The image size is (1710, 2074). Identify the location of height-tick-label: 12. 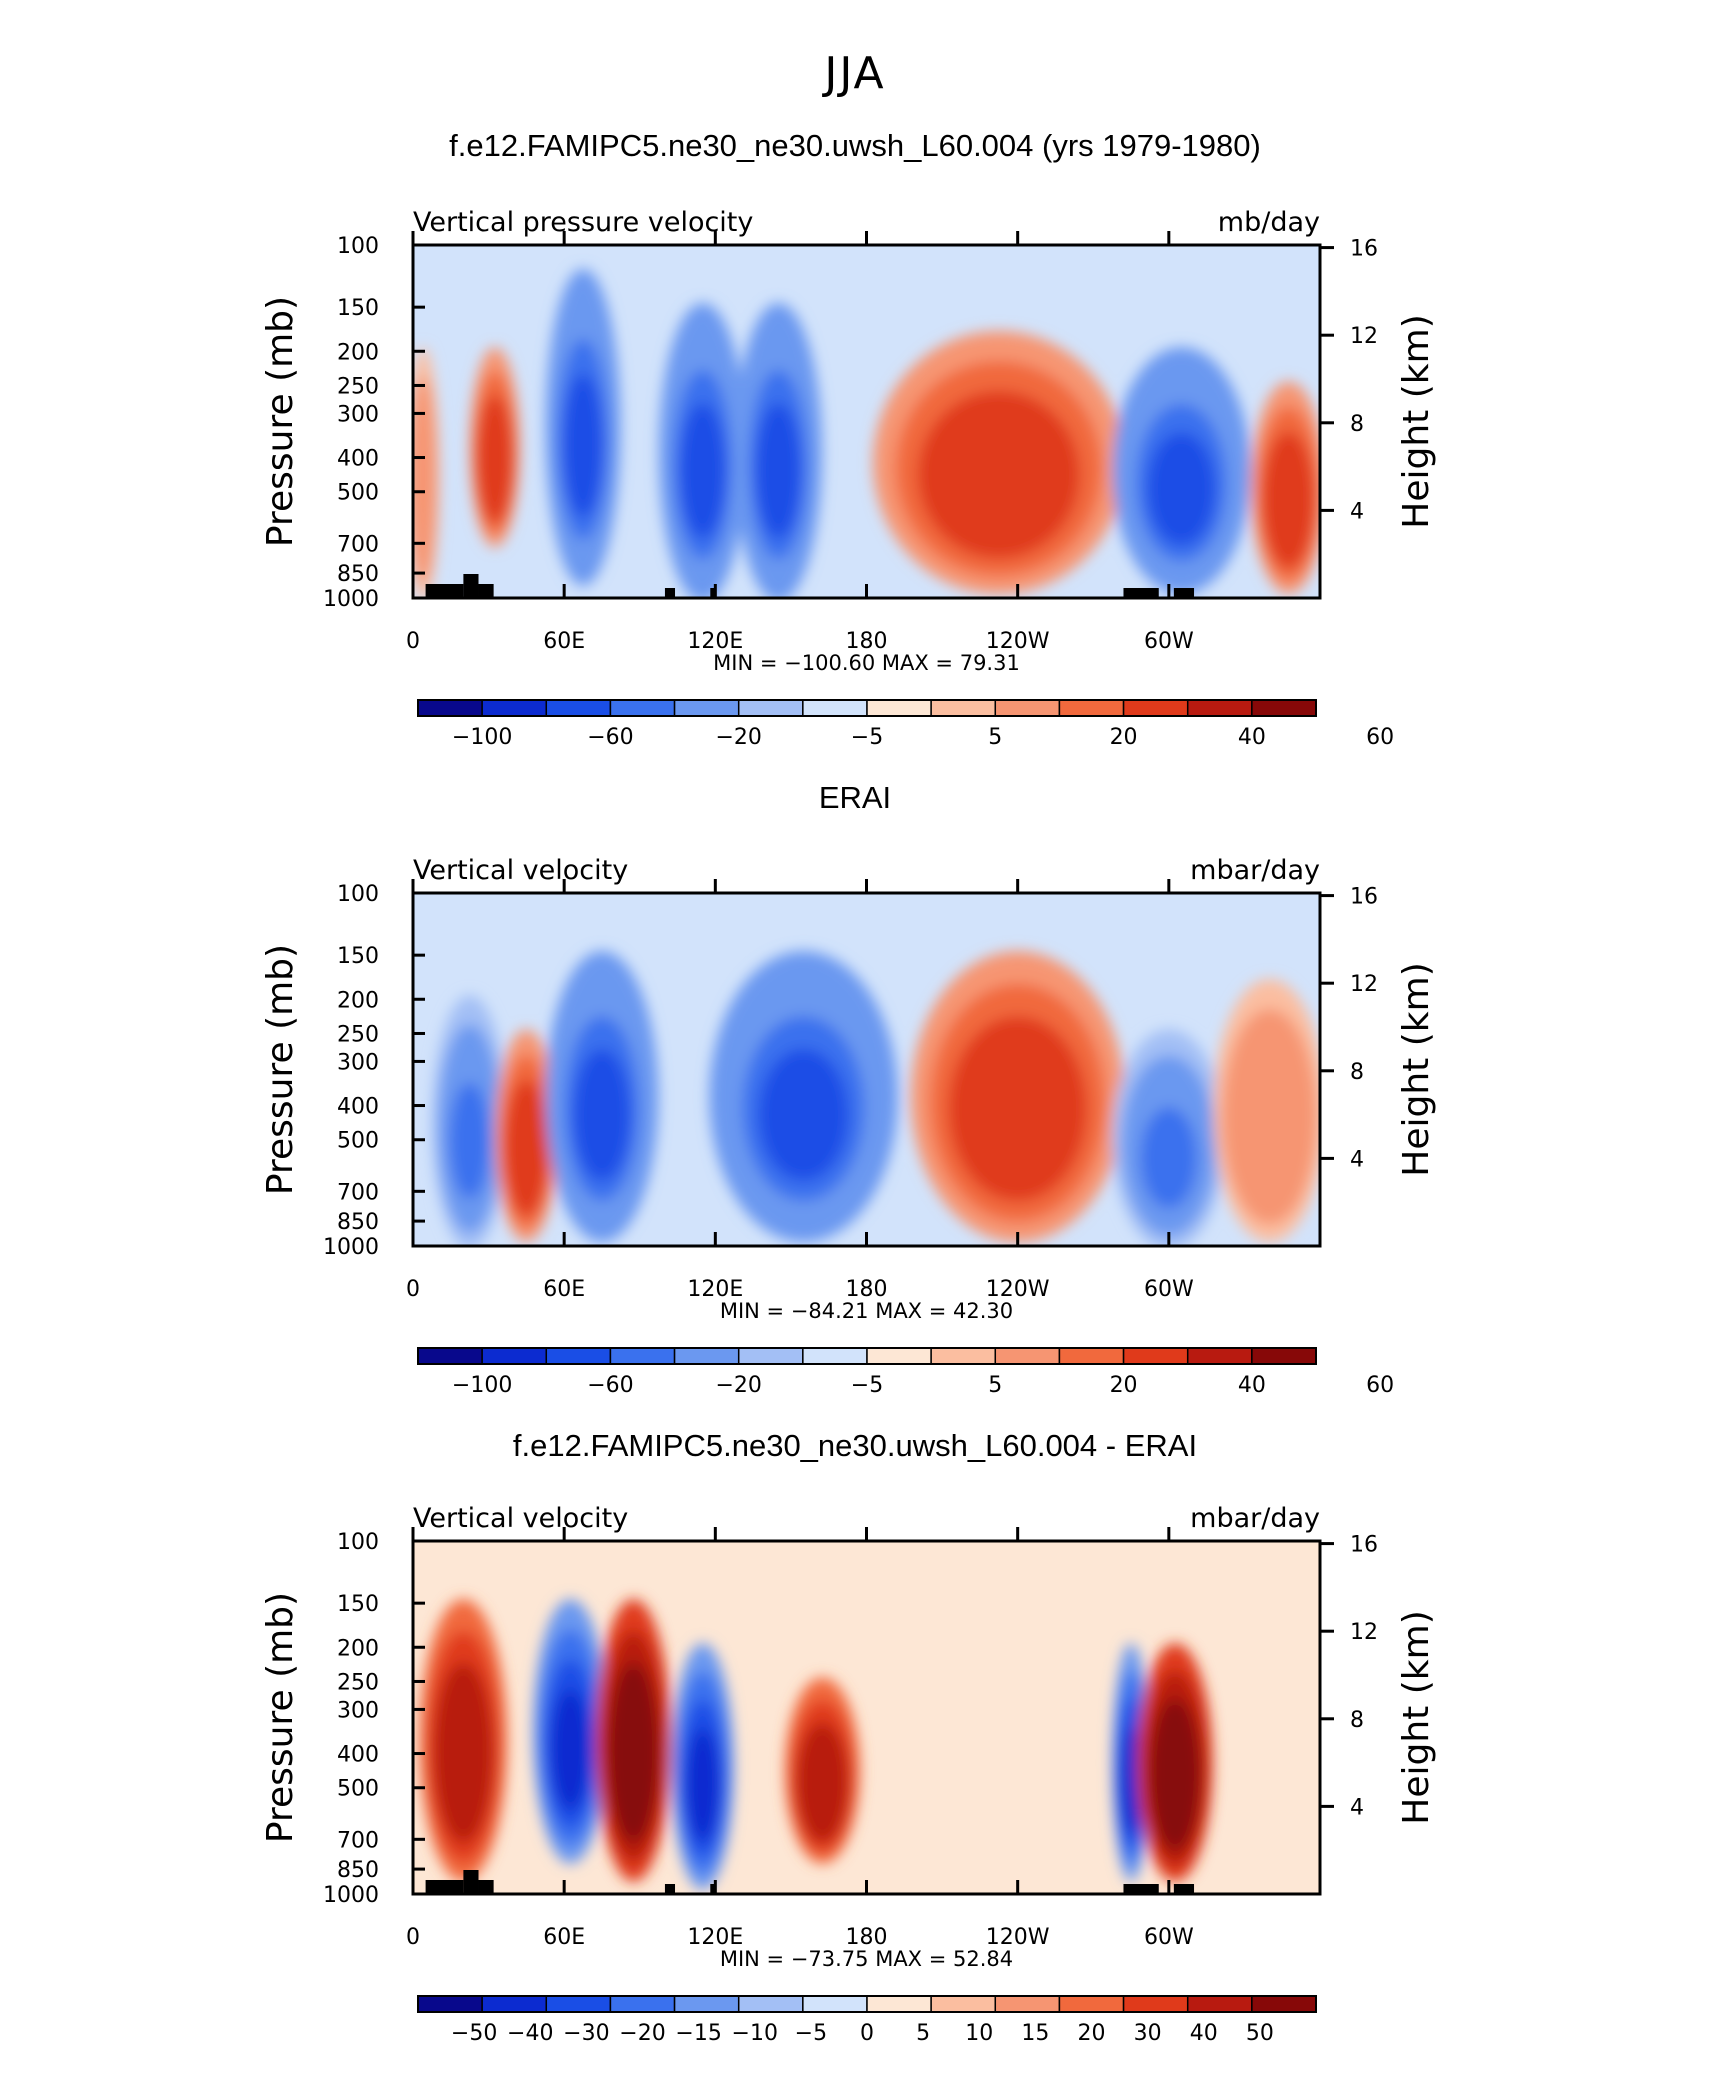
(1364, 984).